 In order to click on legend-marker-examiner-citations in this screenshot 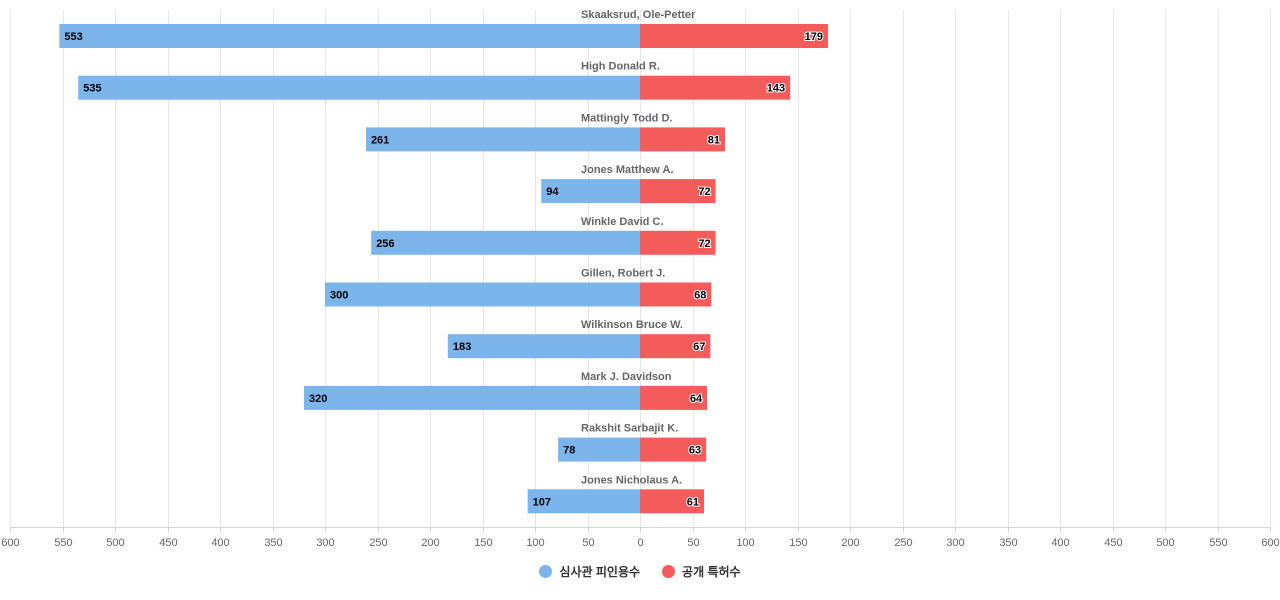, I will do `click(546, 571)`.